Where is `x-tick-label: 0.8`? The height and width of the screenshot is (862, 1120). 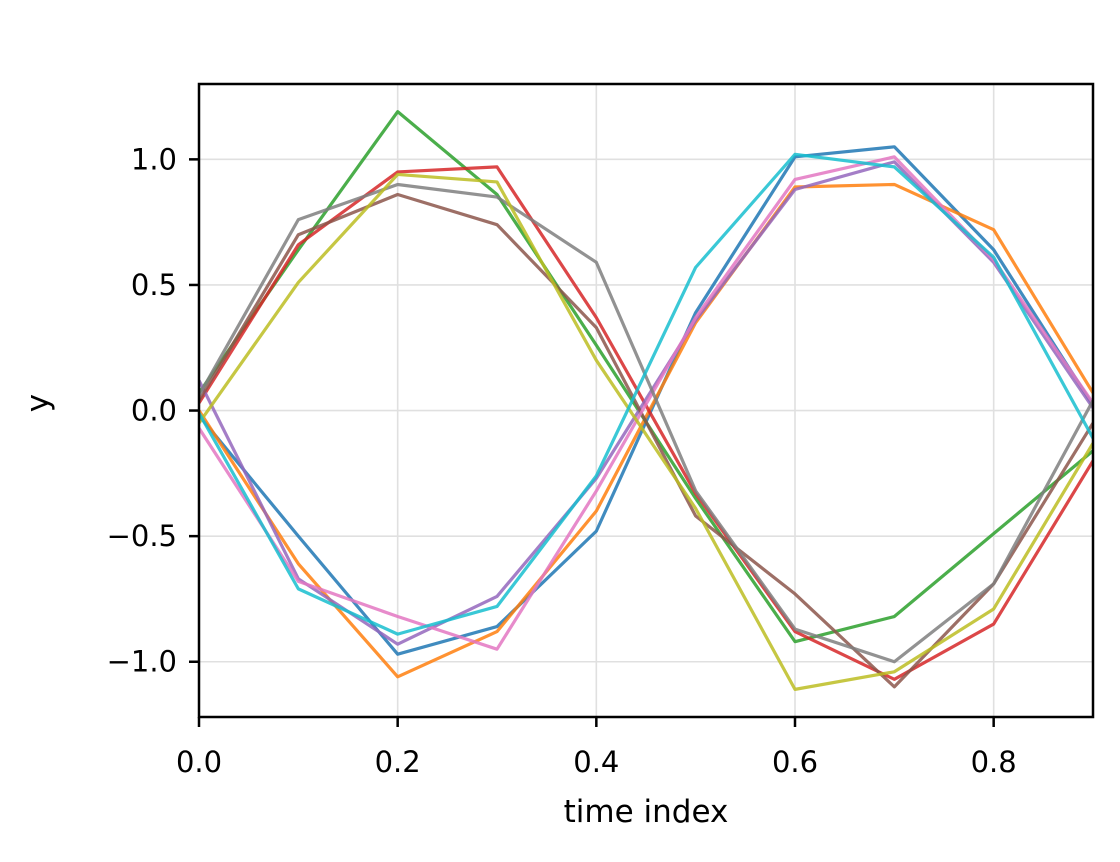 x-tick-label: 0.8 is located at coordinates (994, 762).